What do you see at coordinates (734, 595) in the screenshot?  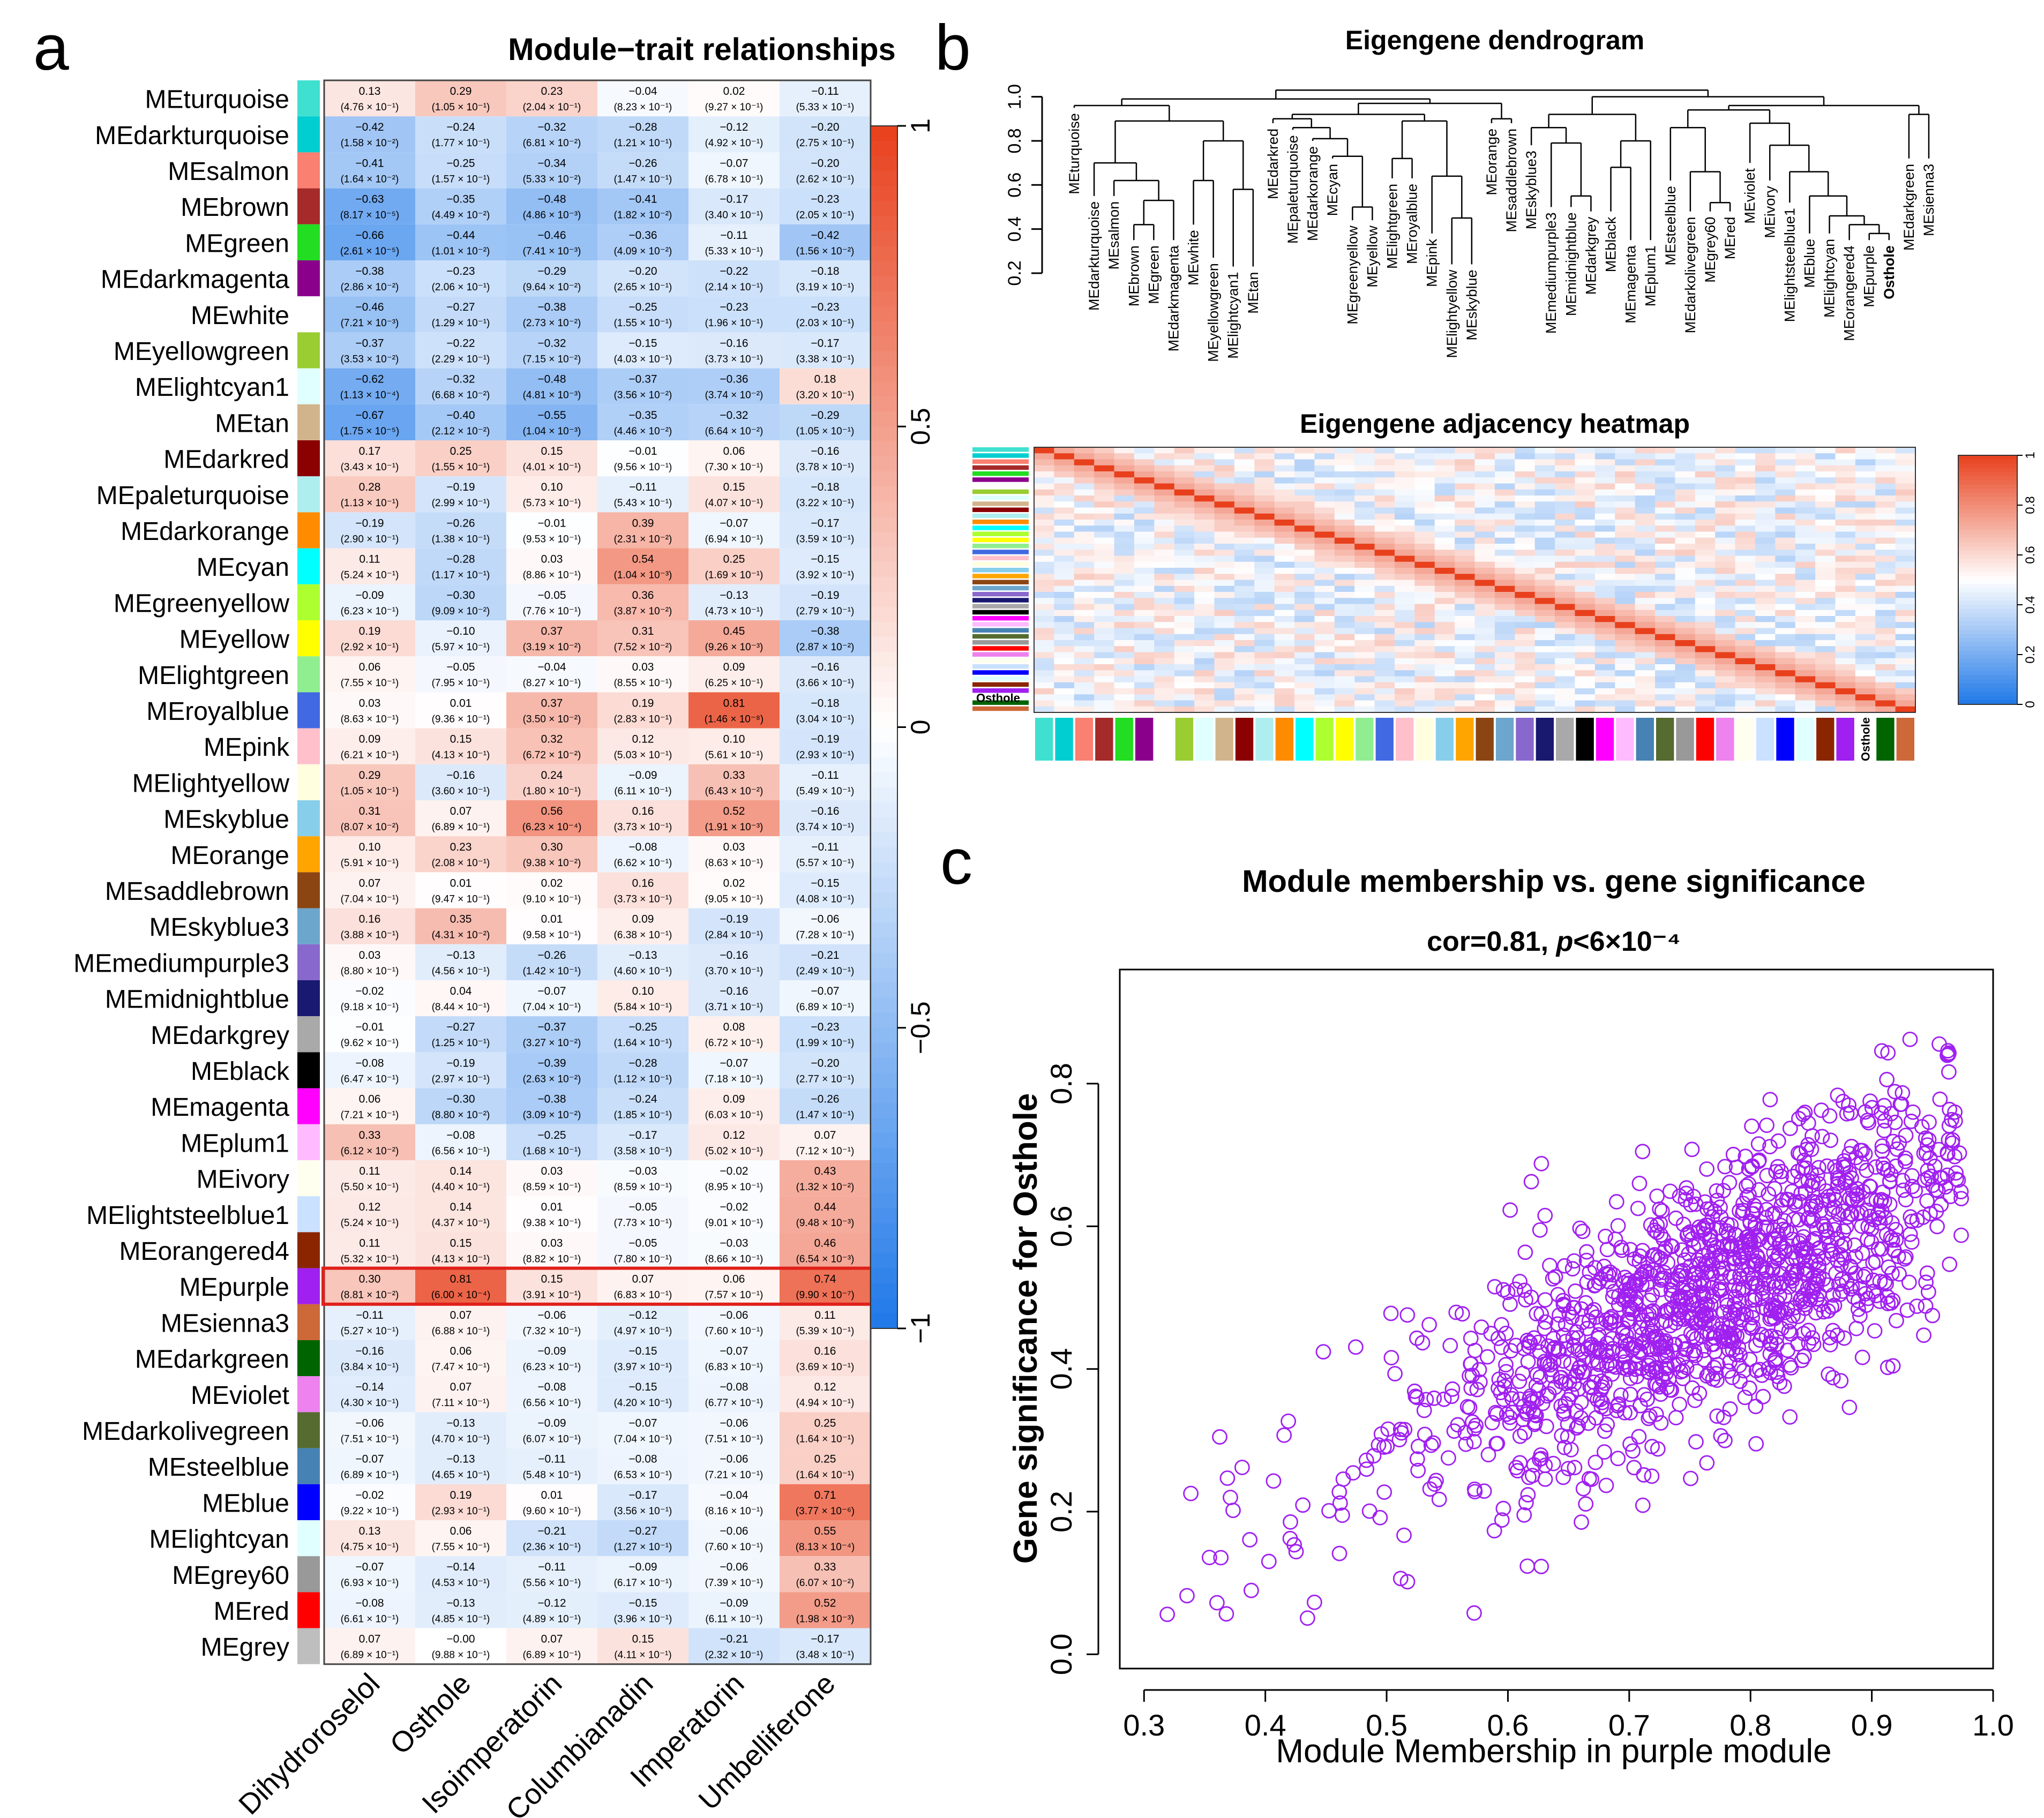 I see `cell-correlation: −0.13` at bounding box center [734, 595].